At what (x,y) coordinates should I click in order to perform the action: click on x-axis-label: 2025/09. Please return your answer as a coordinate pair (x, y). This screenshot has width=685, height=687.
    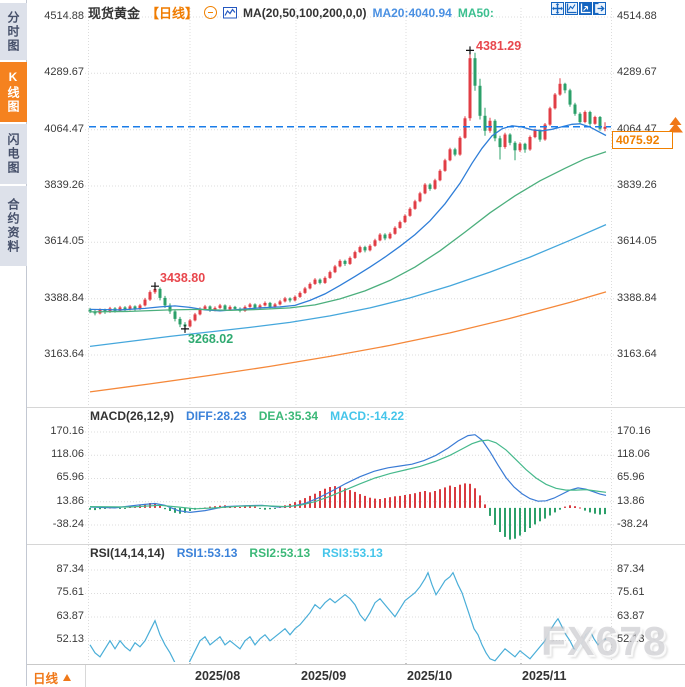
    Looking at the image, I should click on (324, 676).